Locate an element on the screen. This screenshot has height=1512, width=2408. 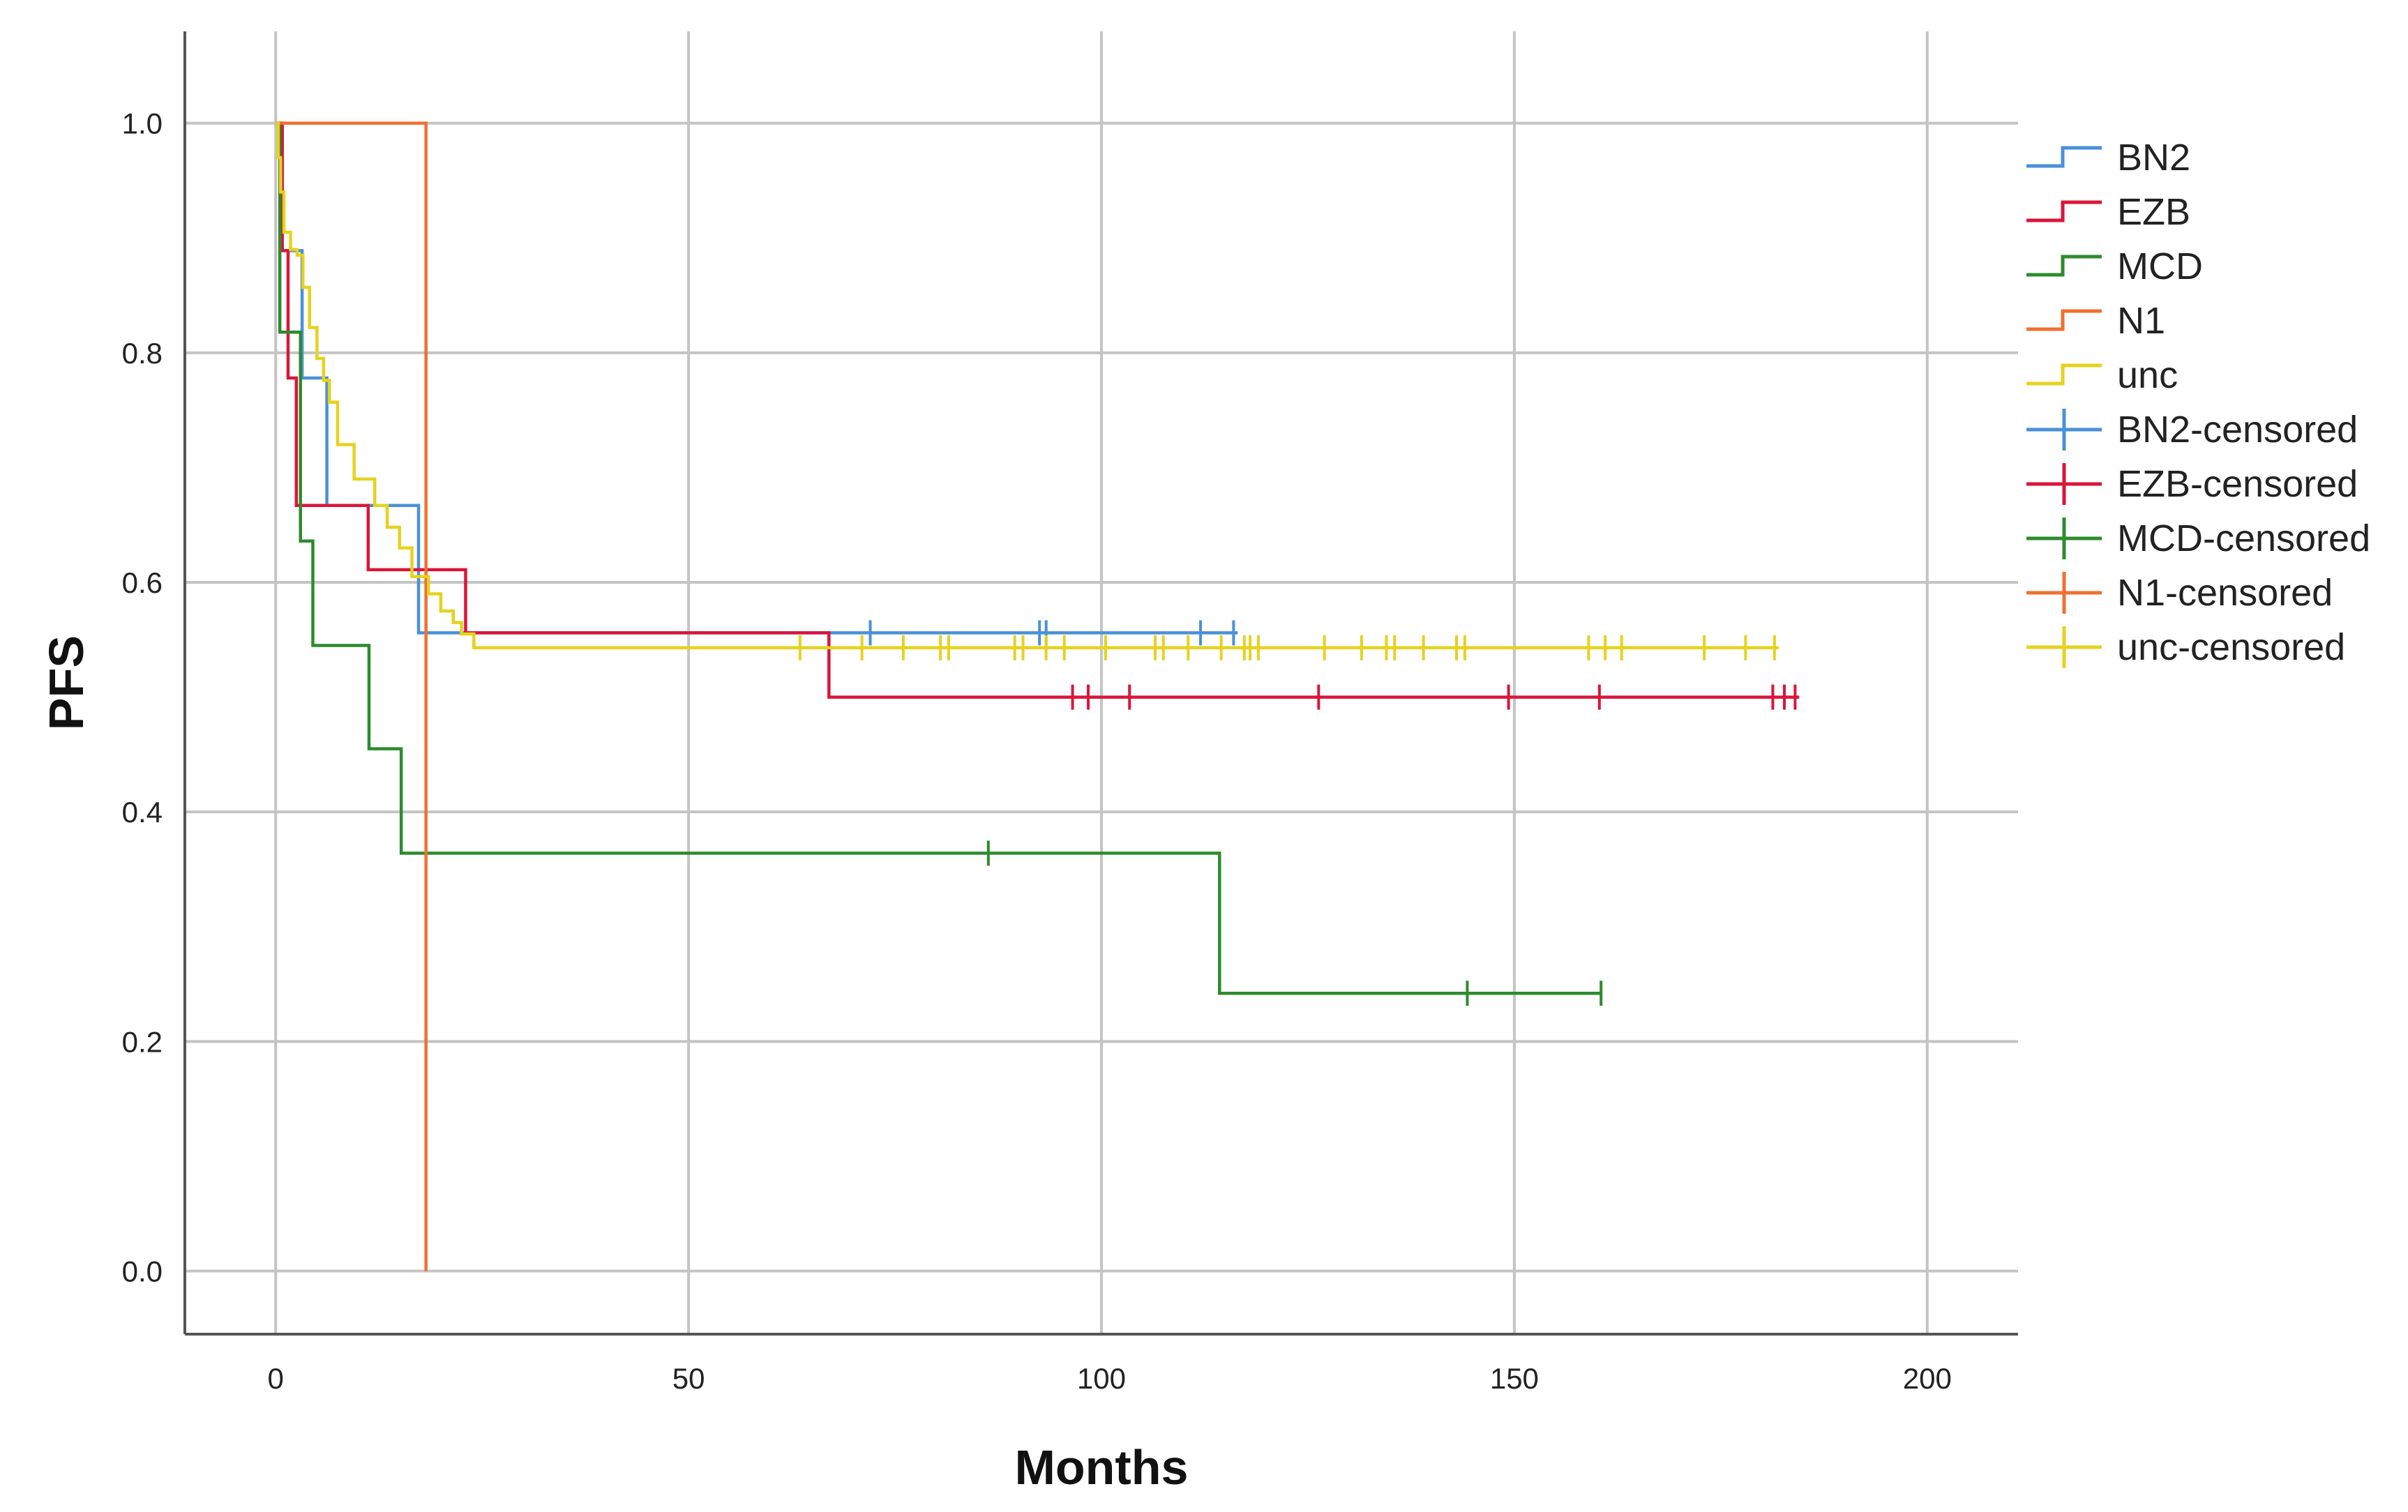
legend-item-n1: N1 is located at coordinates (2095, 321).